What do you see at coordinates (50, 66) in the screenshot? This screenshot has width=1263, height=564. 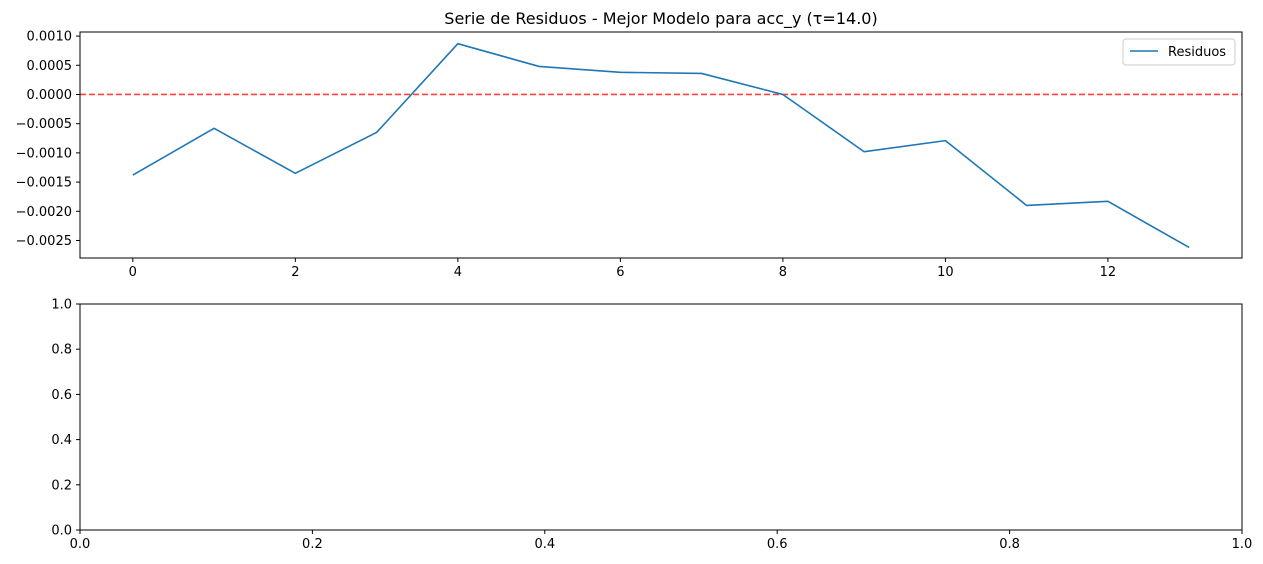 I see `y-tick-label: 0.0005` at bounding box center [50, 66].